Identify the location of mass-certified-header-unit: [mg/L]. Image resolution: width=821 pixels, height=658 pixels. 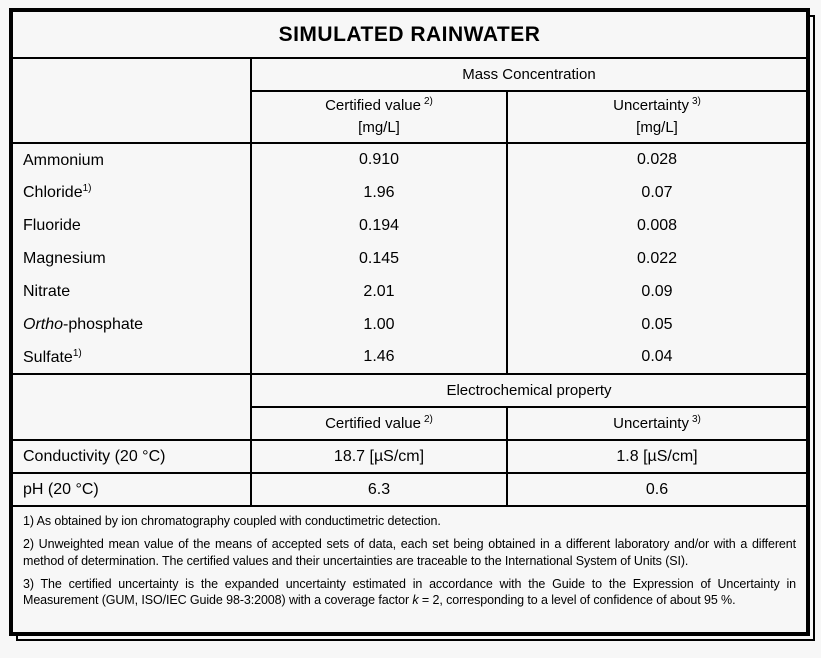
(379, 127).